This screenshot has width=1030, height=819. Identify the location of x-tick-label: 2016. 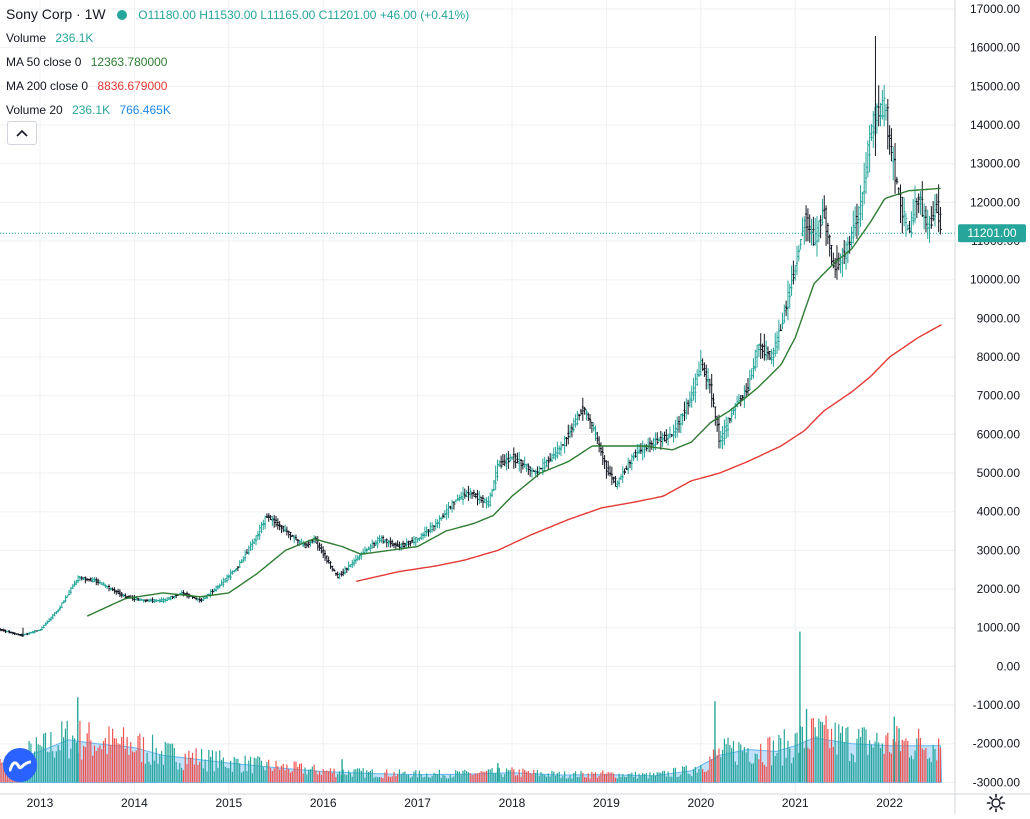
(323, 803).